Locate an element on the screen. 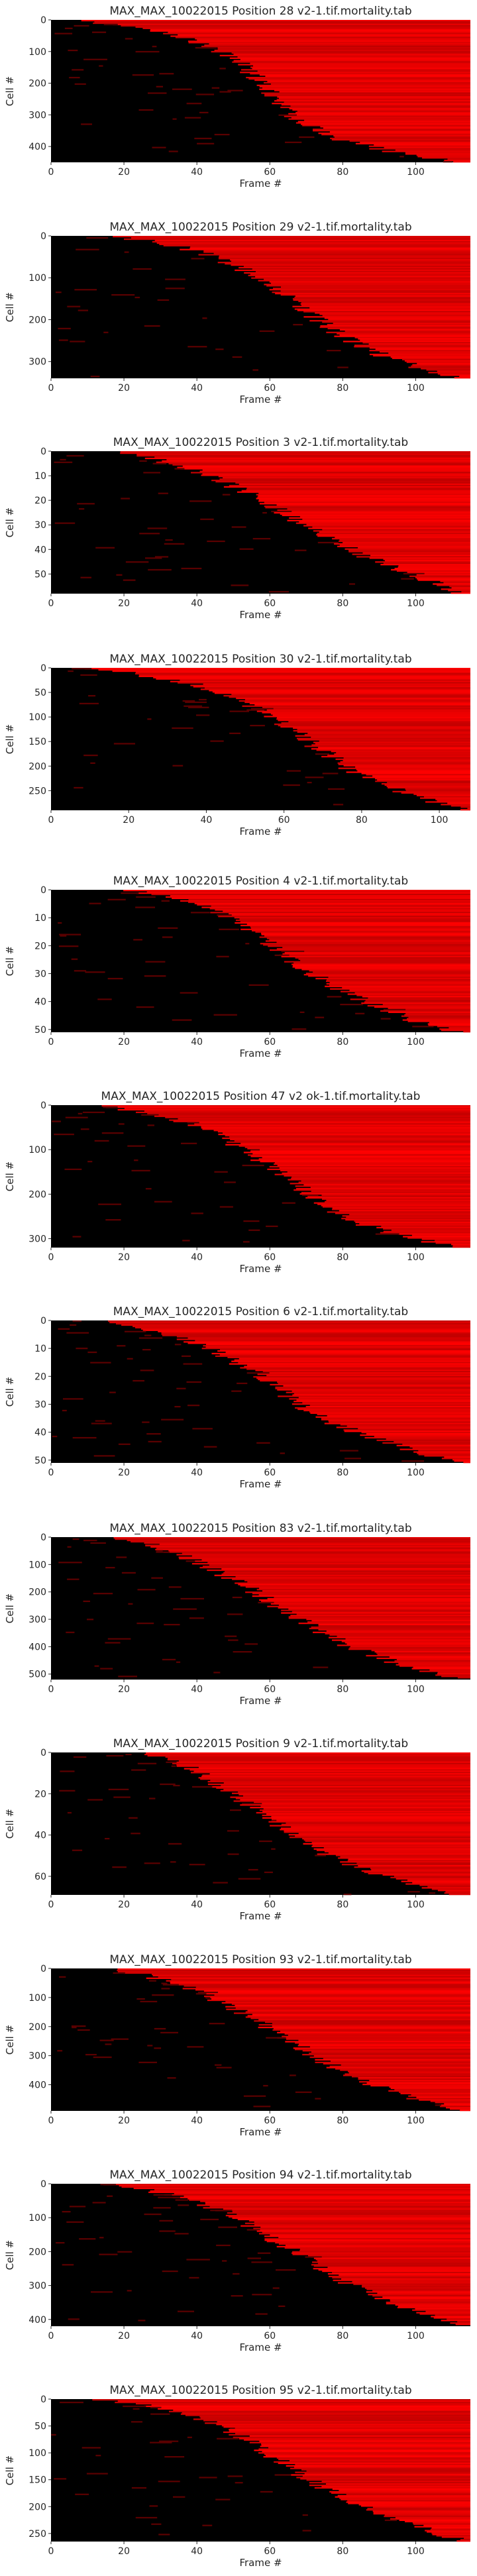  x-tick-label: 20 is located at coordinates (124, 2551).